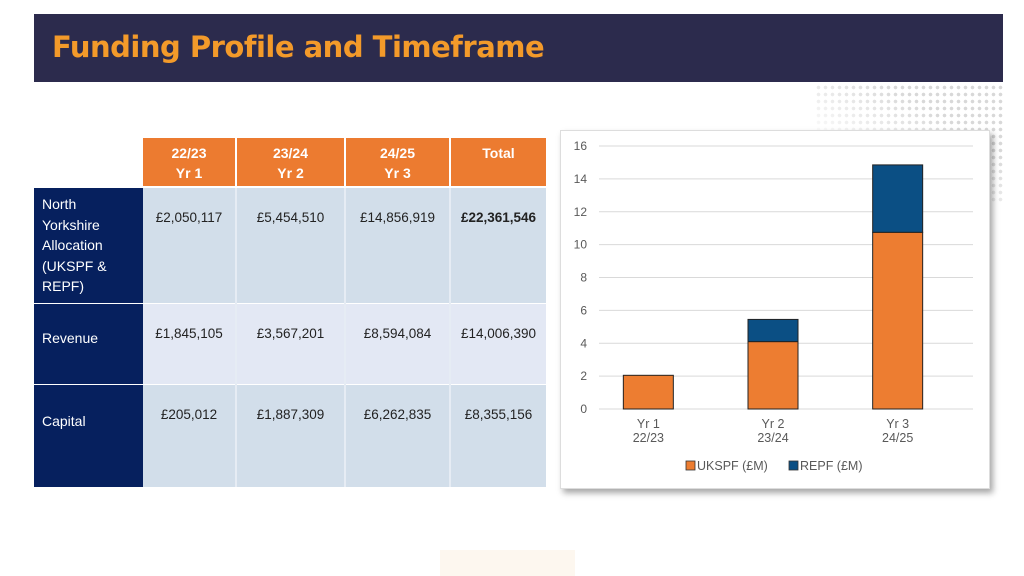  What do you see at coordinates (290, 153) in the screenshot?
I see `column-header-period: 23/24` at bounding box center [290, 153].